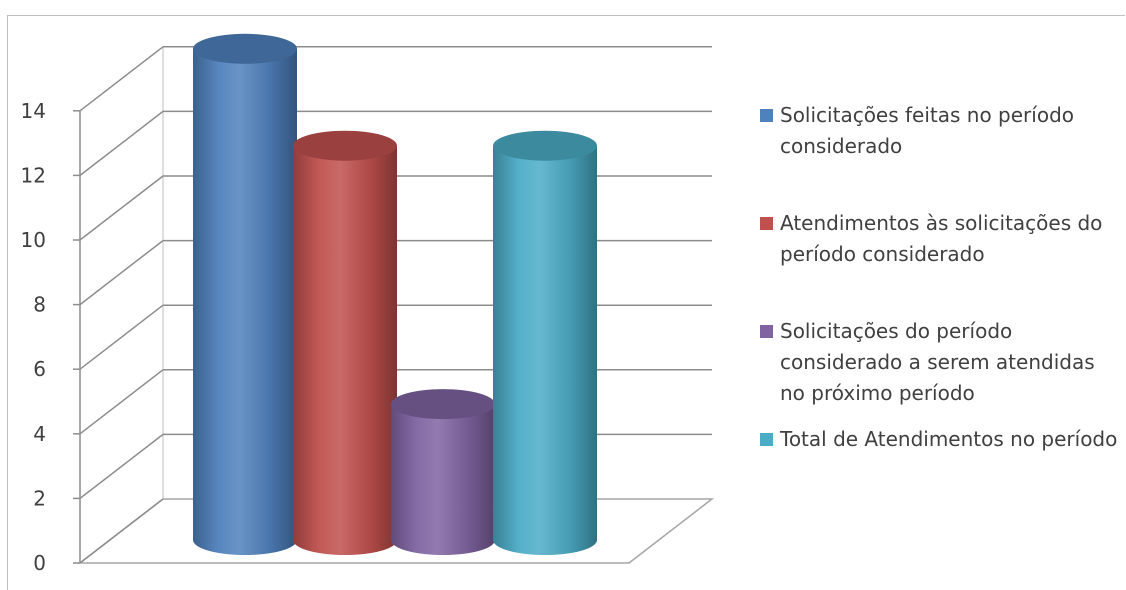 Image resolution: width=1126 pixels, height=590 pixels. Describe the element at coordinates (443, 404) in the screenshot. I see `bar-3-top` at that location.